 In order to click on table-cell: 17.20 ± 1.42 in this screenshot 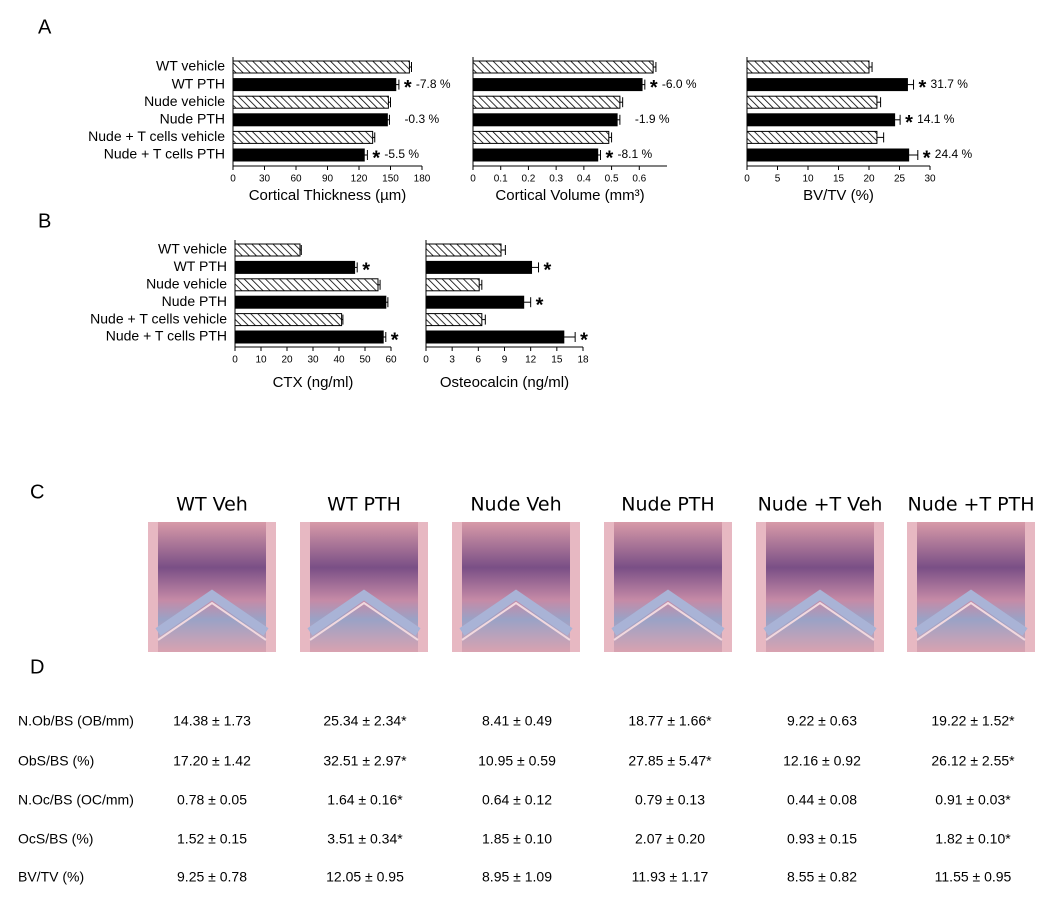, I will do `click(212, 761)`.